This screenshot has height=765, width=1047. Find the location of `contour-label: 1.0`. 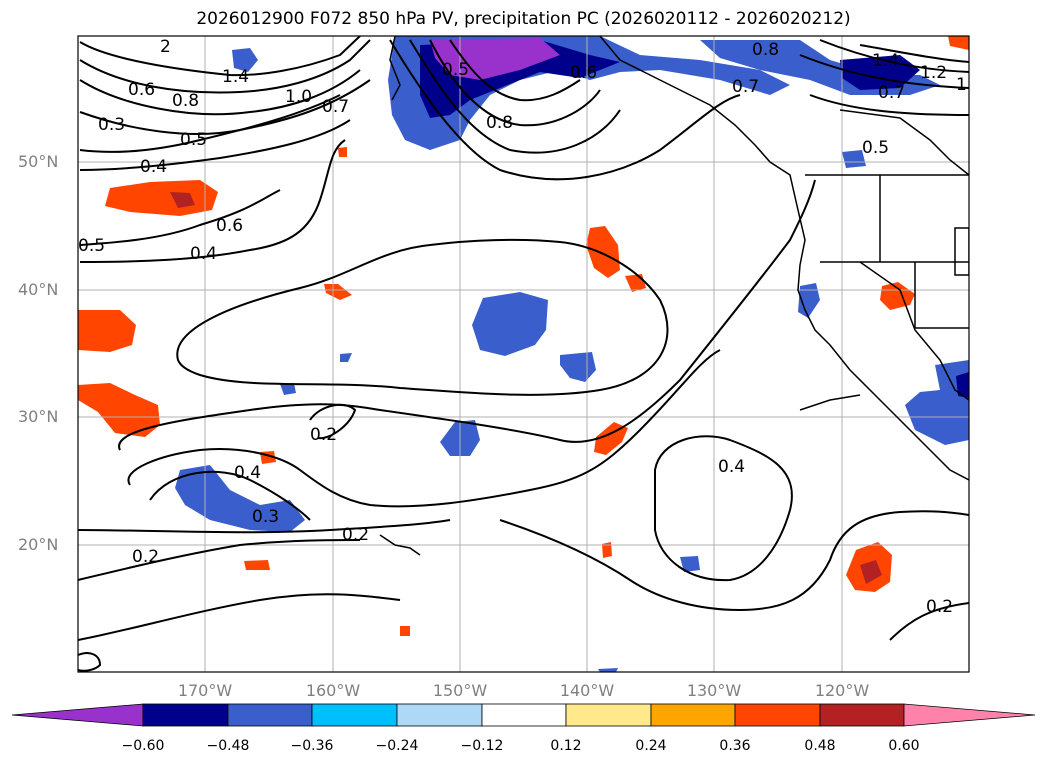

contour-label: 1.0 is located at coordinates (298, 97).